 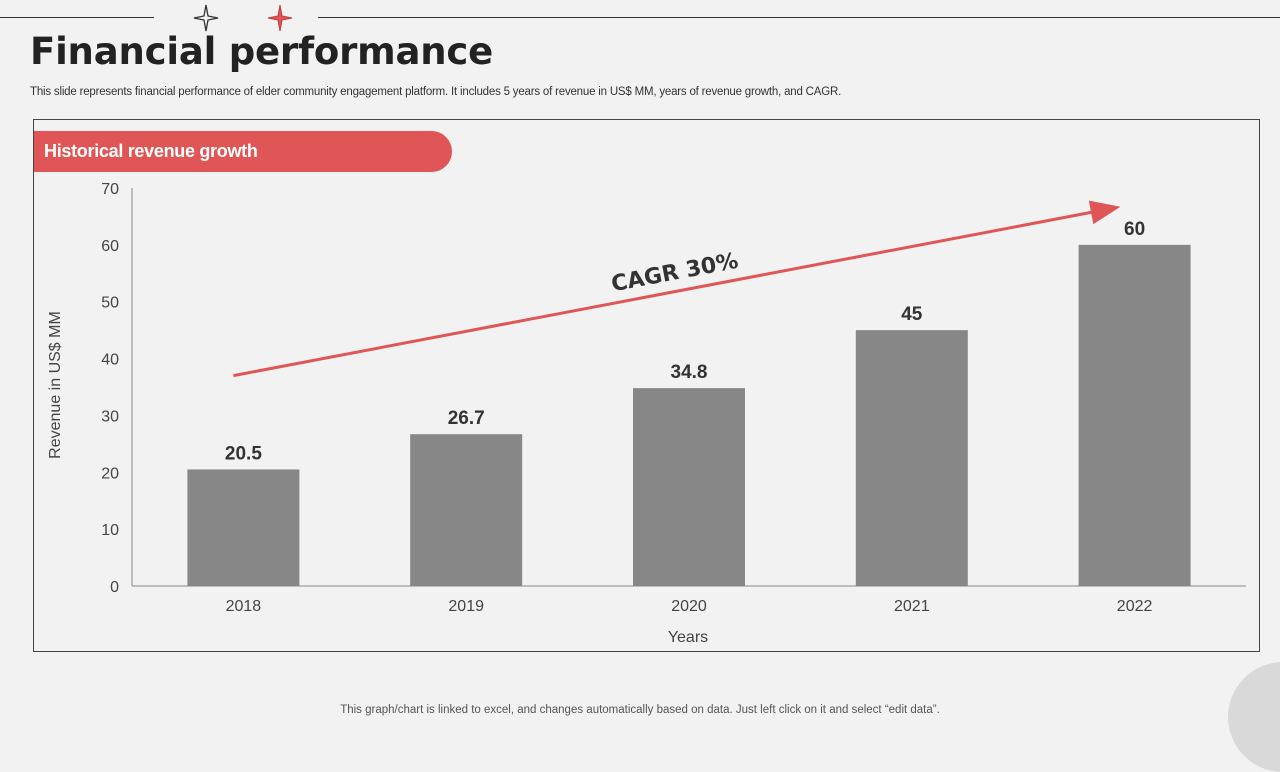 What do you see at coordinates (689, 487) in the screenshot?
I see `bar-2020` at bounding box center [689, 487].